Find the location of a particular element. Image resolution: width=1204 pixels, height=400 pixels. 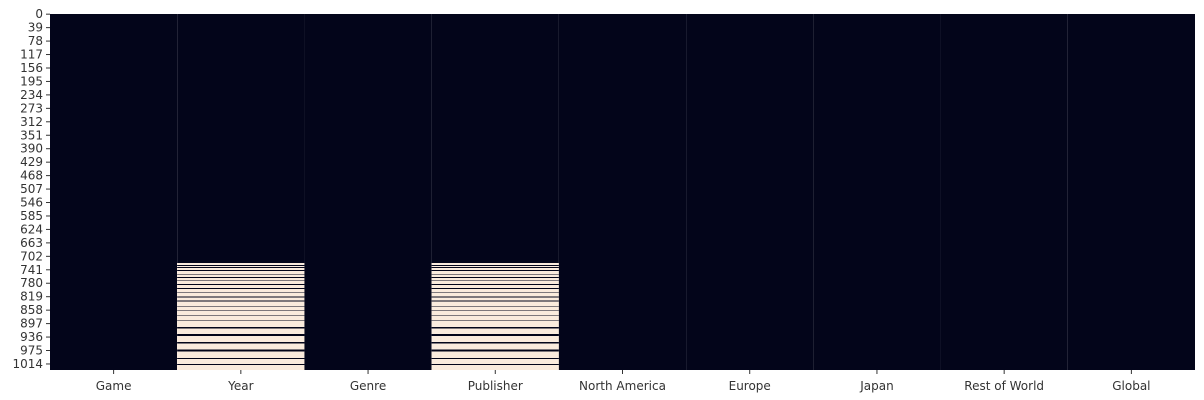

heatmap-column-japan is located at coordinates (877, 192).